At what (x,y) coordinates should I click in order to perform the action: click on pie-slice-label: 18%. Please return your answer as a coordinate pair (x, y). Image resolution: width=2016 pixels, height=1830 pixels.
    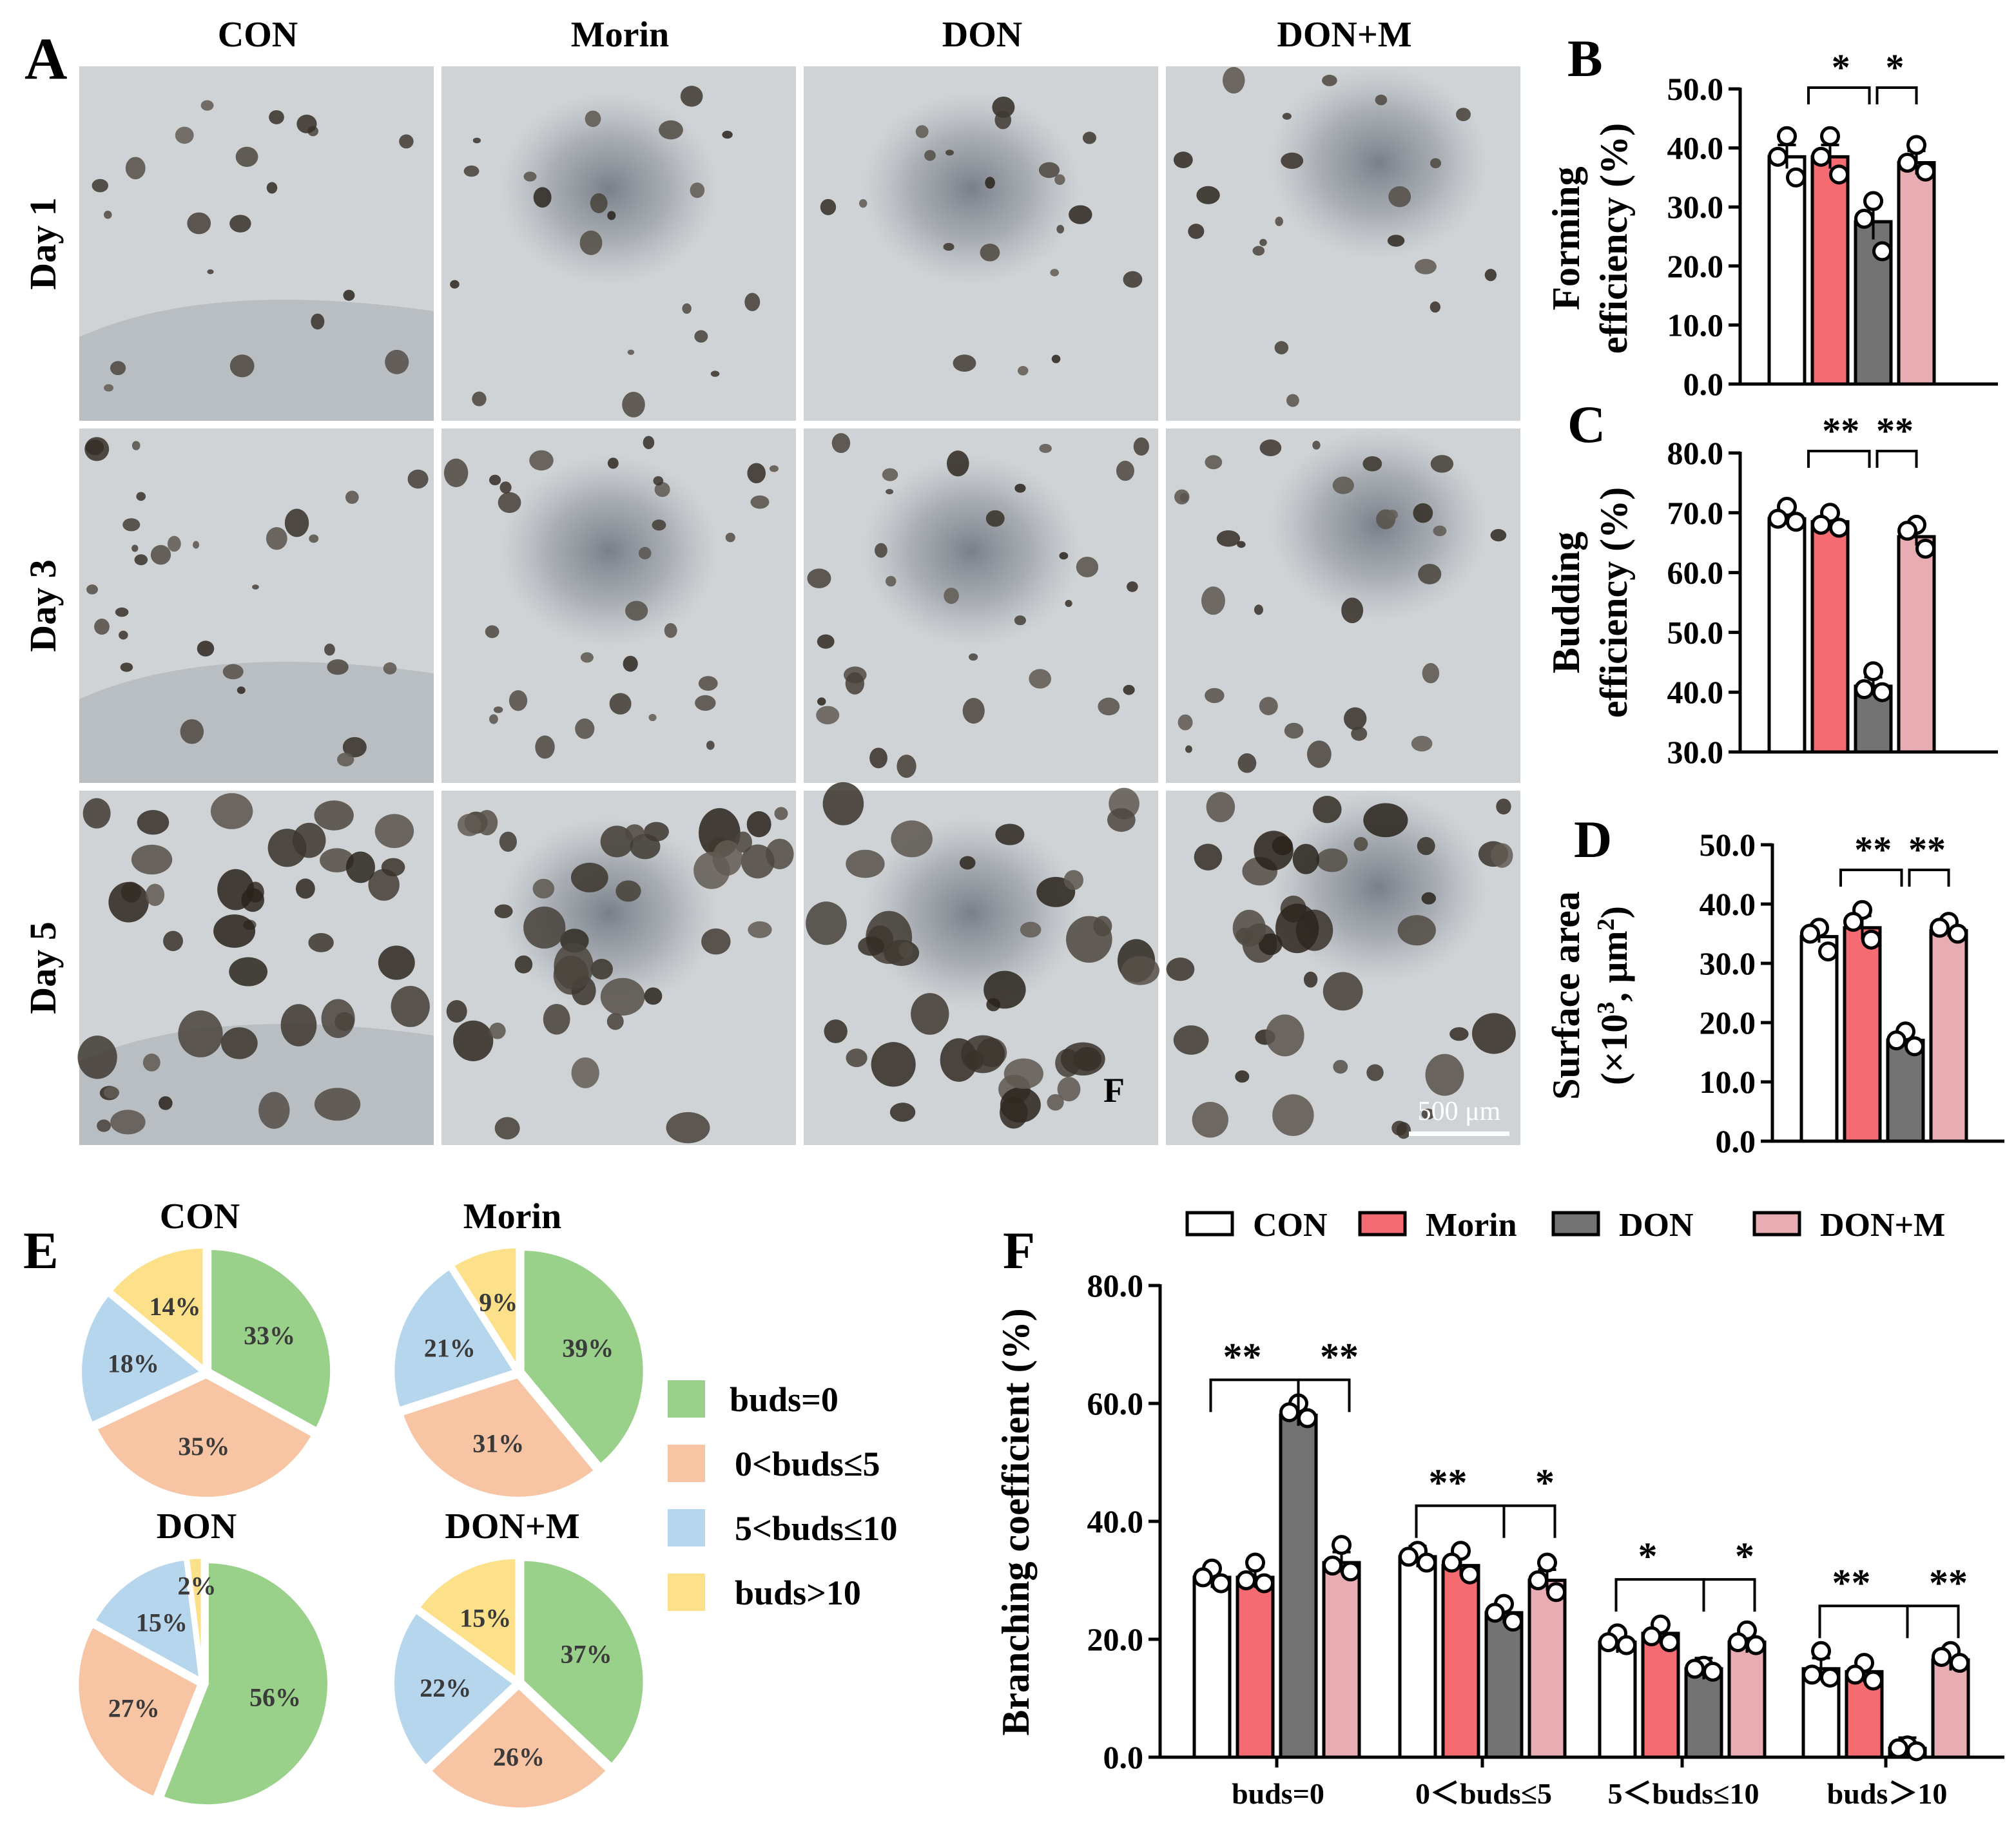
    Looking at the image, I should click on (133, 1363).